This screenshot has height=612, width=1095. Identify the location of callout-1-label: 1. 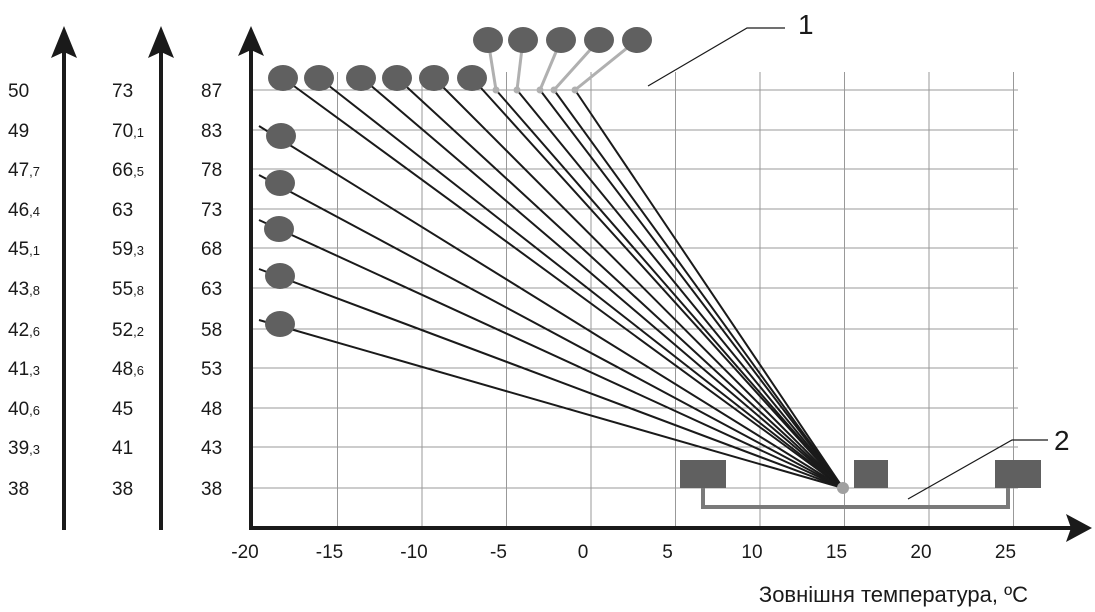
(806, 24).